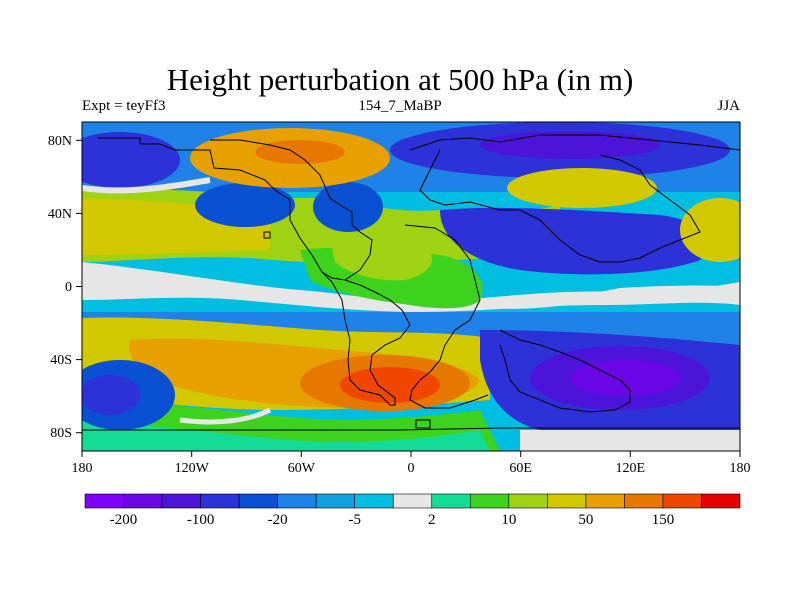 The width and height of the screenshot is (800, 600). Describe the element at coordinates (60, 141) in the screenshot. I see `lat-tick-80n: 80N` at that location.